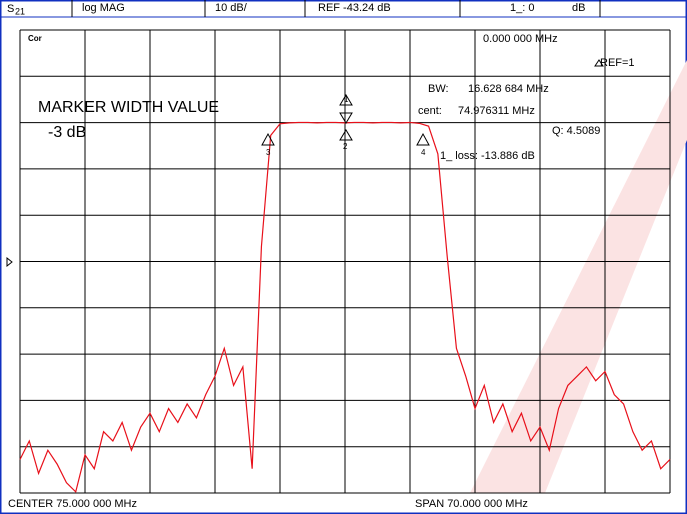  I want to click on header-separators, so click(336, 8).